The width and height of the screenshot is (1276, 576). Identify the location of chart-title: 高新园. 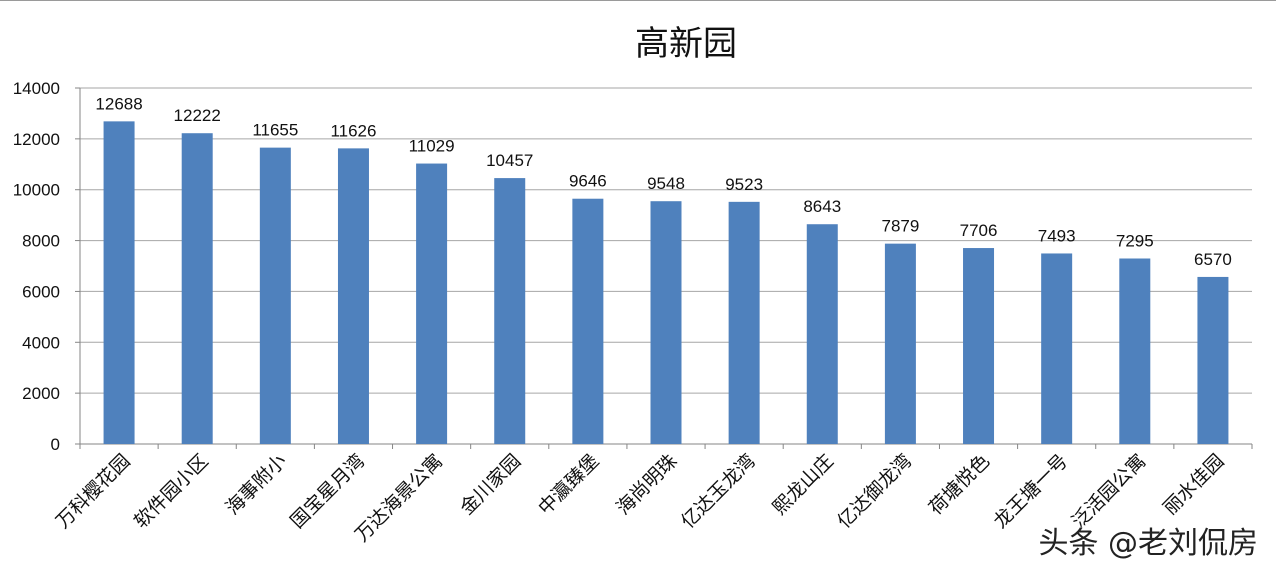
(686, 44).